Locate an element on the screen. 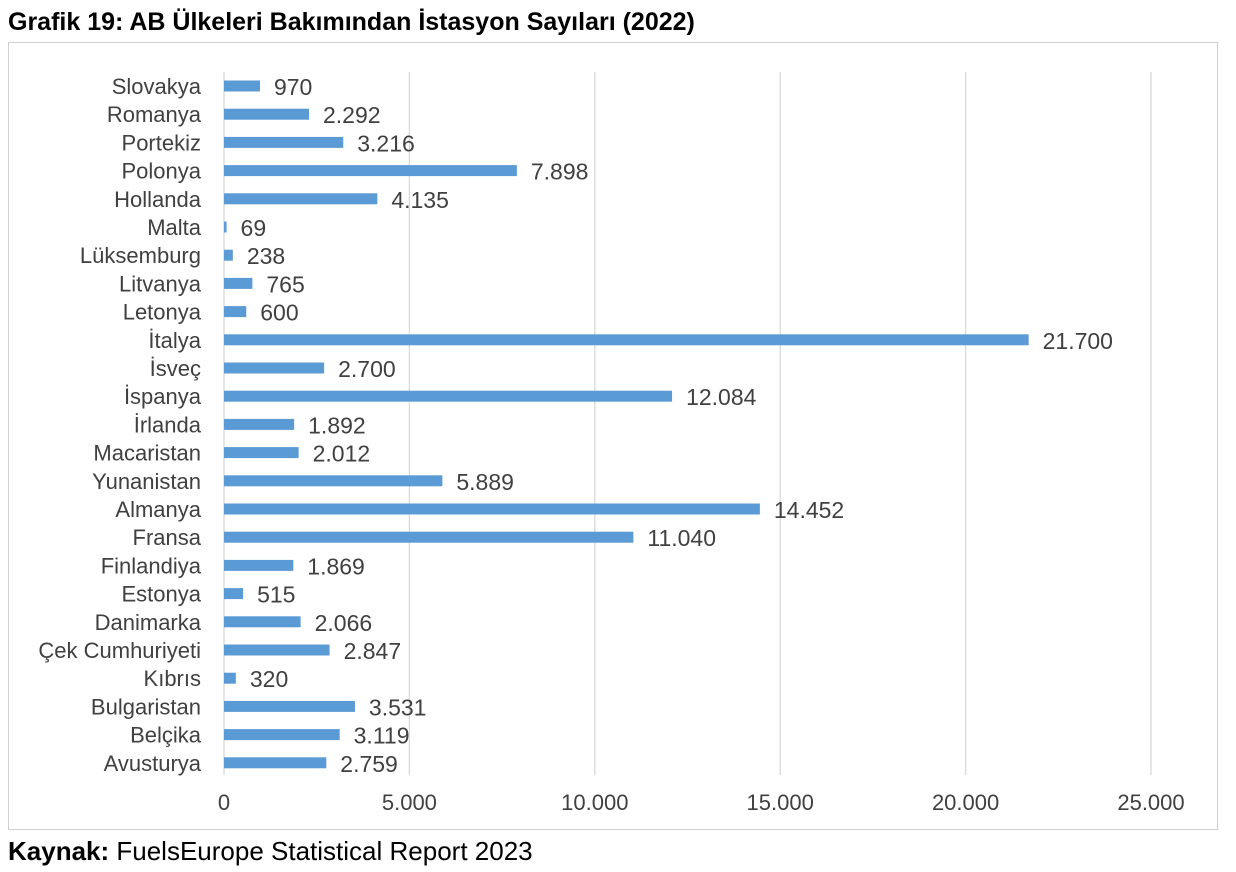 Image resolution: width=1236 pixels, height=872 pixels. data-label: 600 is located at coordinates (279, 313).